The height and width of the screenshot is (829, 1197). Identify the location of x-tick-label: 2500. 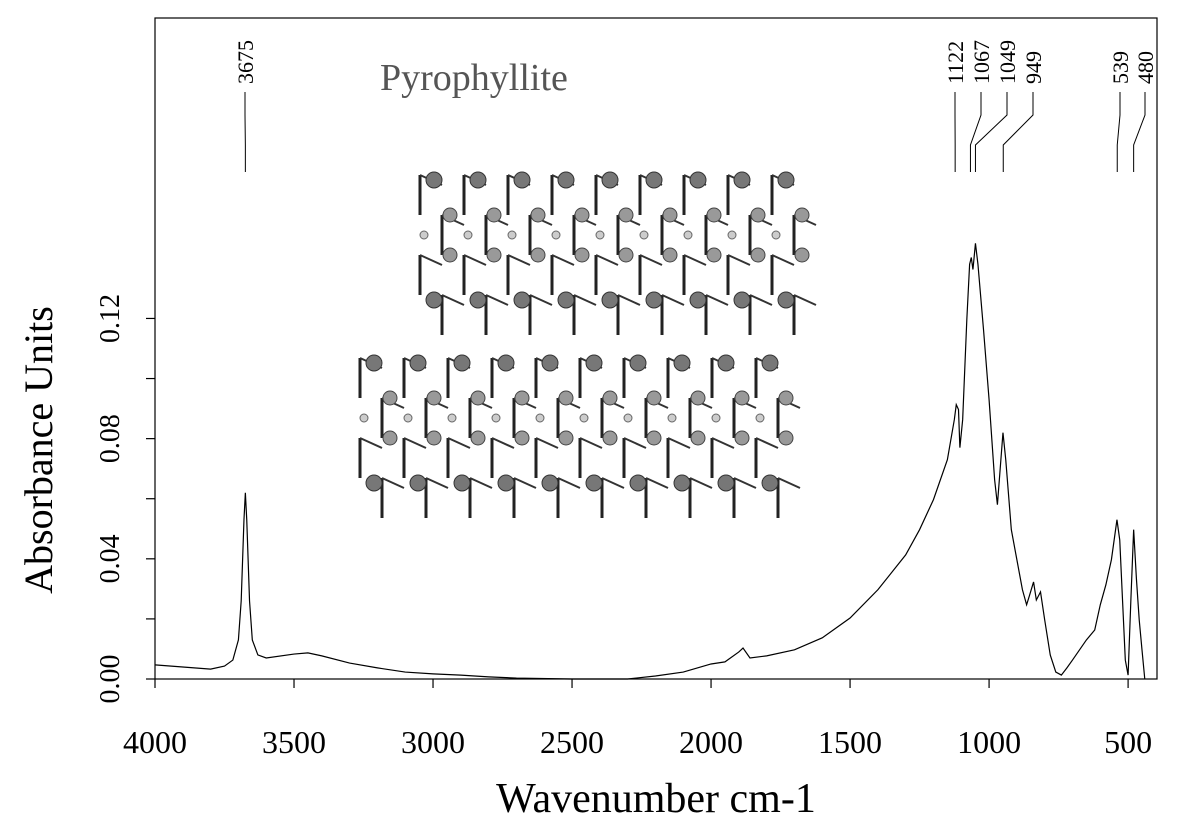
(572, 742).